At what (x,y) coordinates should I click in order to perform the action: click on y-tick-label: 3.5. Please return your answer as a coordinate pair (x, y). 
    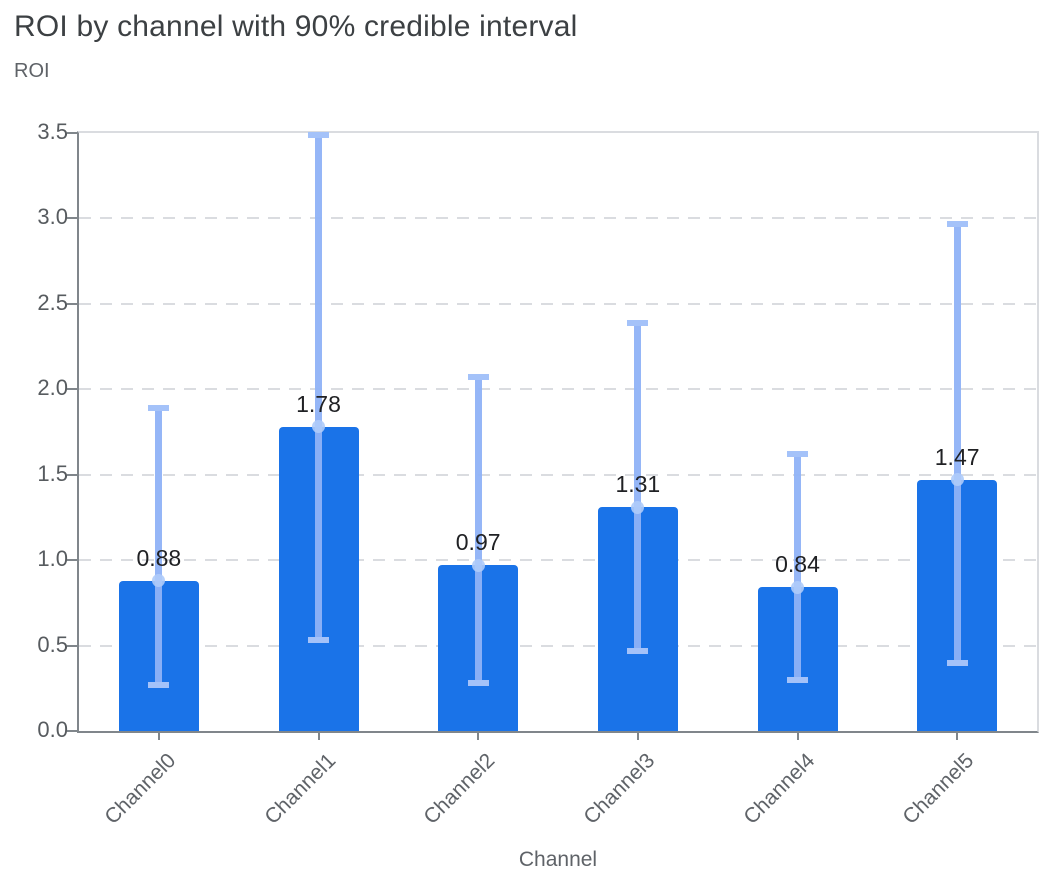
    Looking at the image, I should click on (52, 131).